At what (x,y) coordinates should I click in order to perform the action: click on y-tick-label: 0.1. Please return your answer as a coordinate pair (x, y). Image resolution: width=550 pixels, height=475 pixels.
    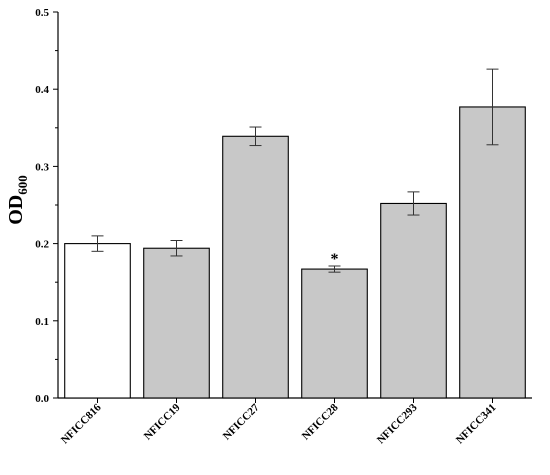
    Looking at the image, I should click on (42, 322).